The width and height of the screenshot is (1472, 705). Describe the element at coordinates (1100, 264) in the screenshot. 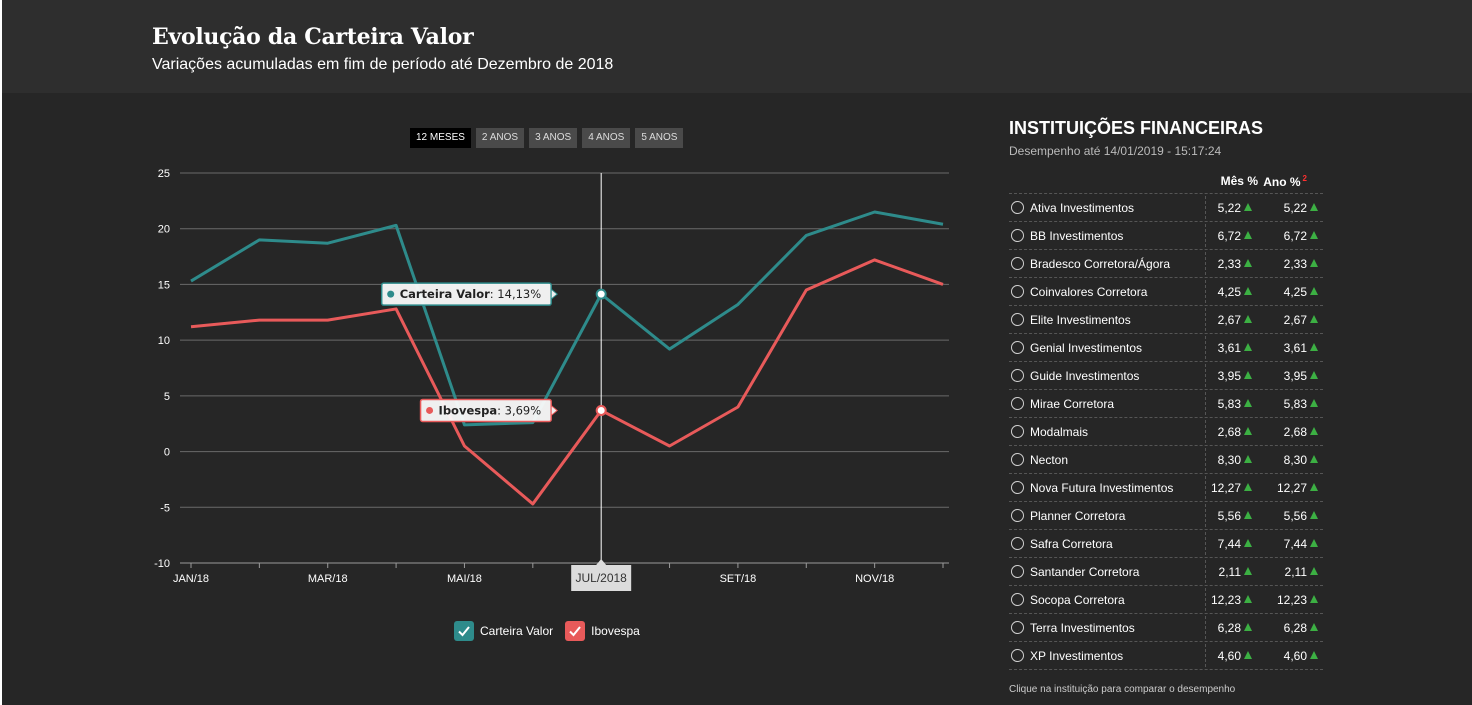

I see `institution-name: Bradesco Corretora/Ágora` at that location.